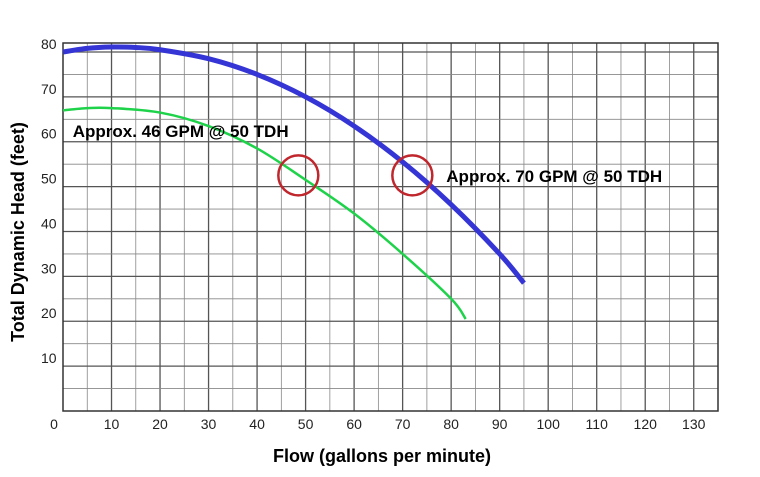 Image resolution: width=760 pixels, height=477 pixels. What do you see at coordinates (694, 424) in the screenshot?
I see `x-tick-label: 130` at bounding box center [694, 424].